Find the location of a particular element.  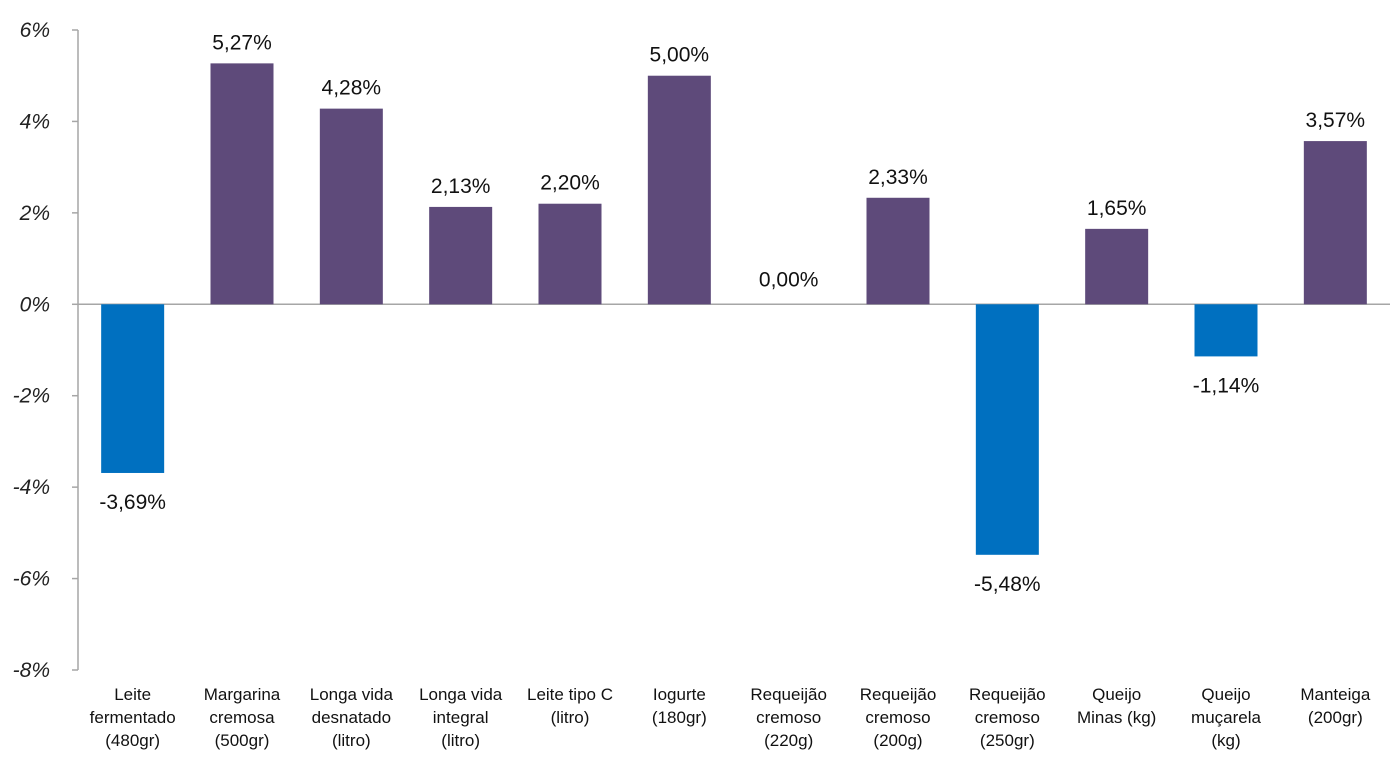

category-label-line: Margarina is located at coordinates (242, 694).